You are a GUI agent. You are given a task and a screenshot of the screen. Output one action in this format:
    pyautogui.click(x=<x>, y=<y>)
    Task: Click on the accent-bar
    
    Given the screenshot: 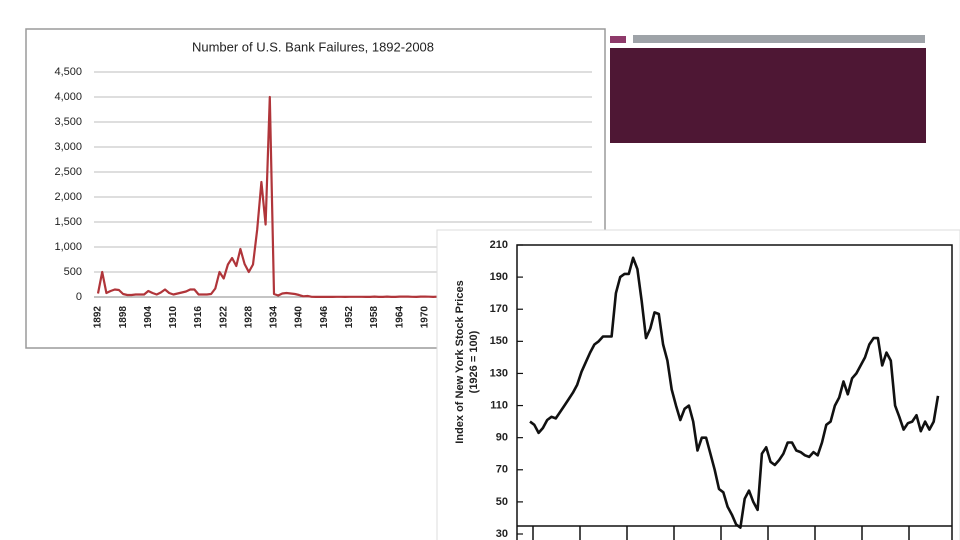 What is the action you would take?
    pyautogui.click(x=779, y=39)
    